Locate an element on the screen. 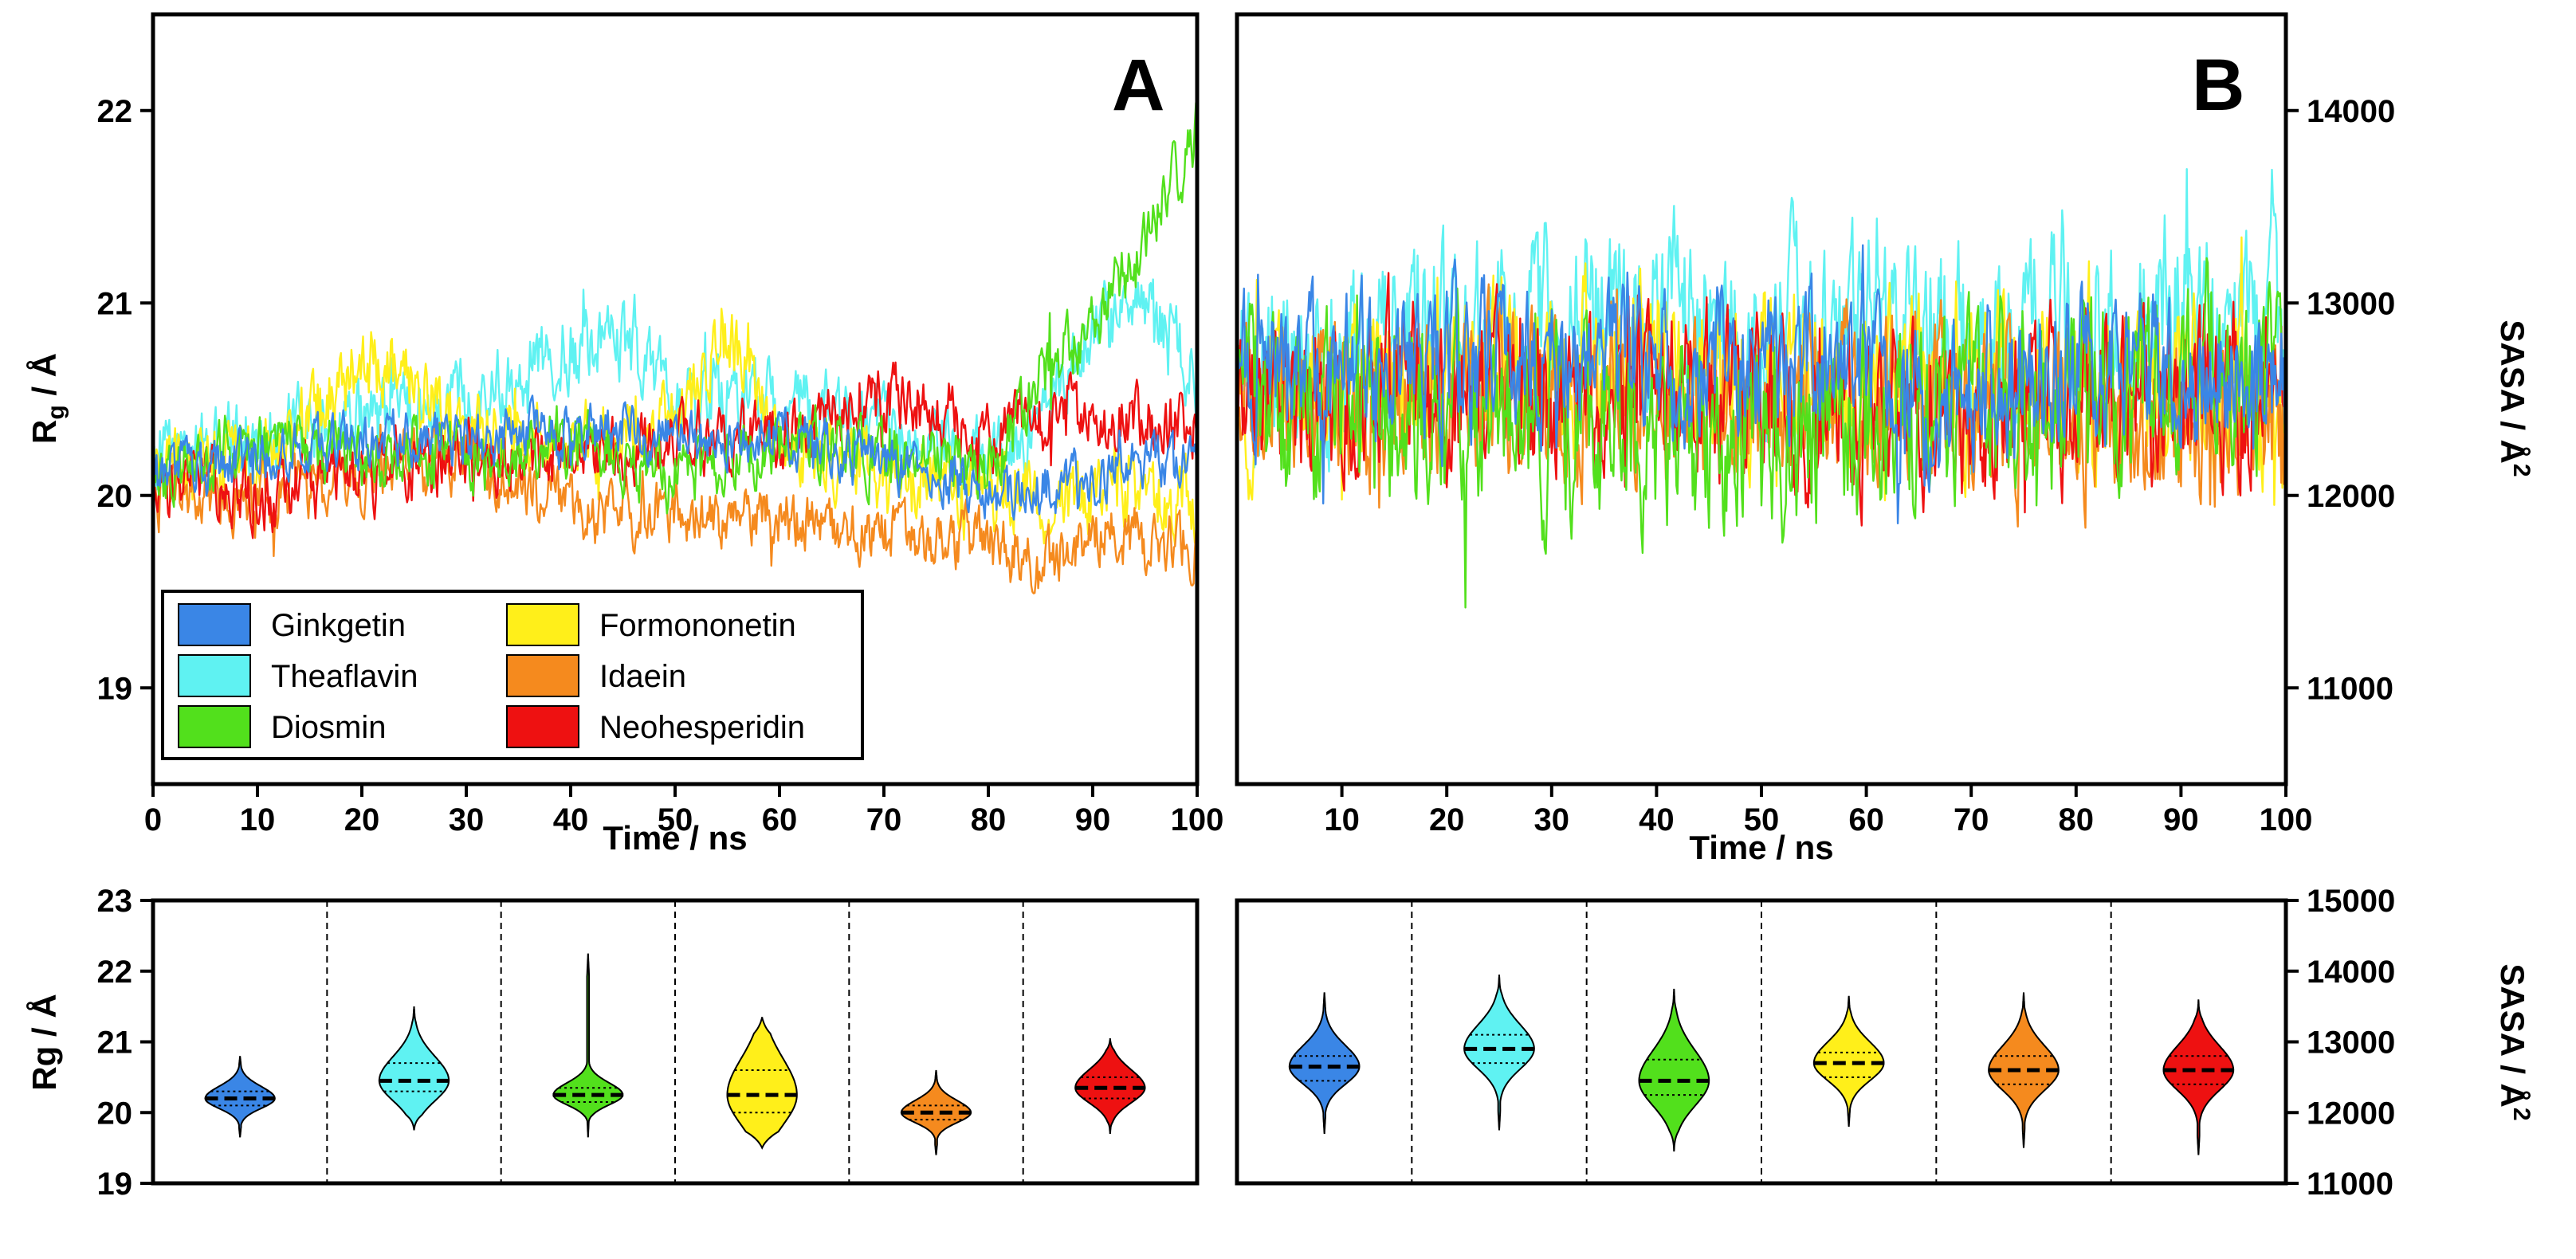 The width and height of the screenshot is (2576, 1259). rg-unit: / Å is located at coordinates (44, 379).